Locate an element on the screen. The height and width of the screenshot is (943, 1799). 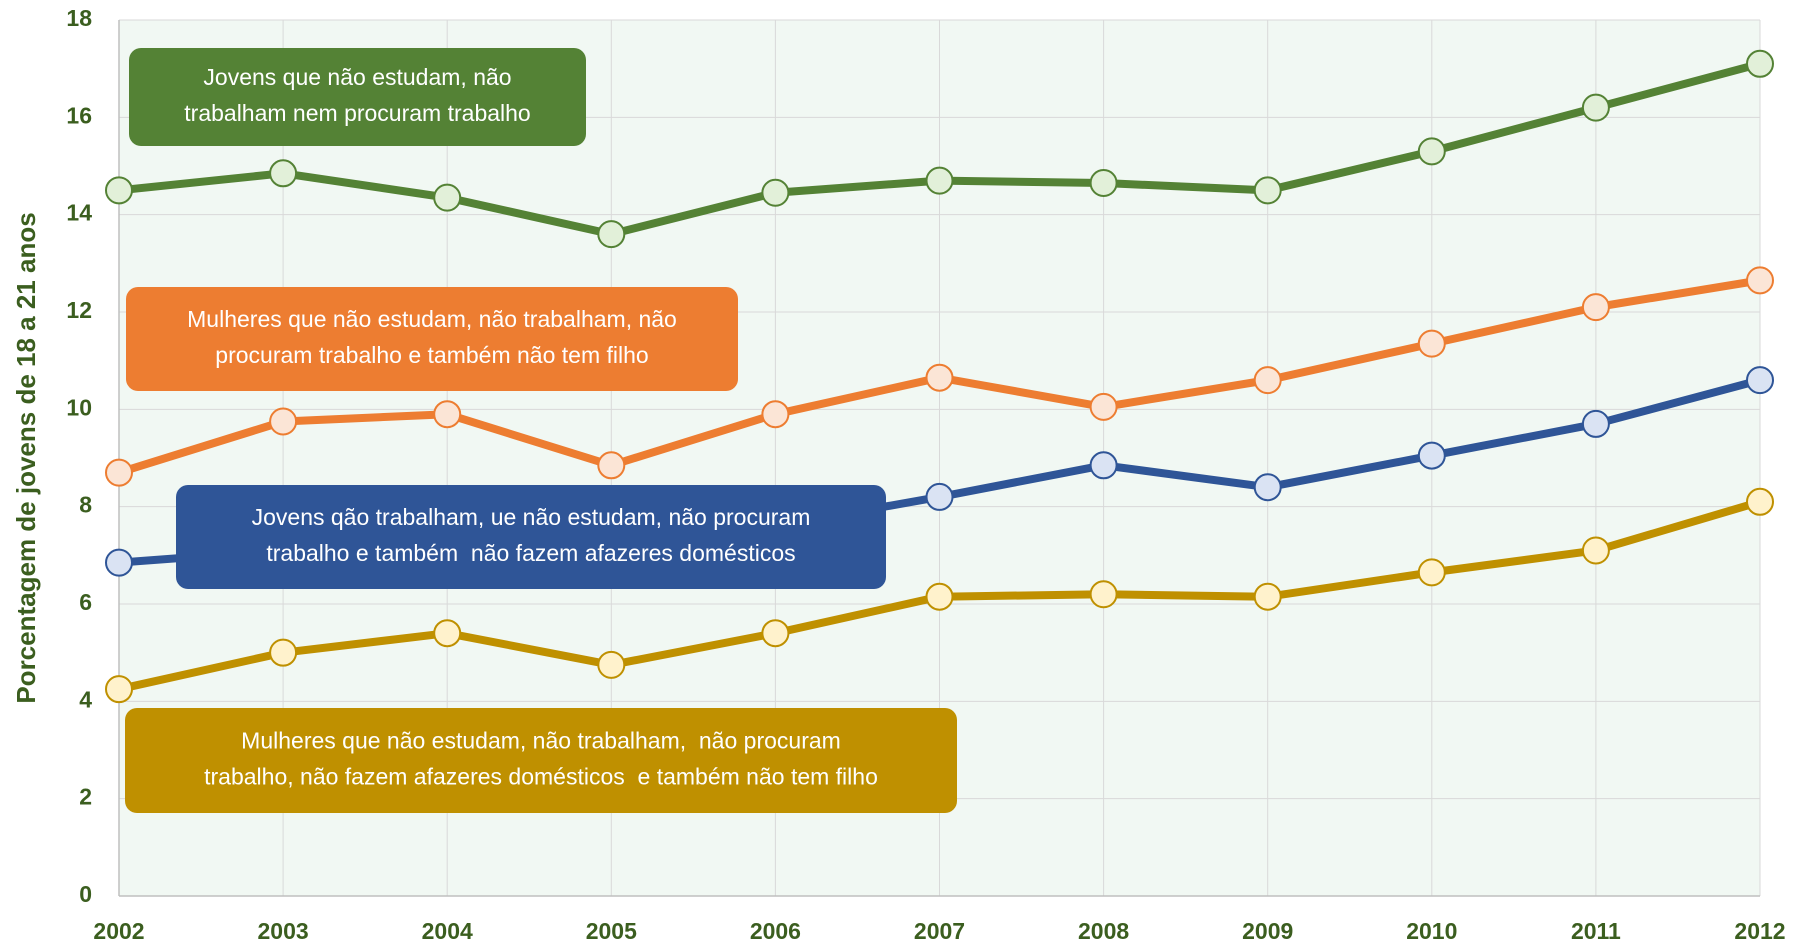
y-tick-label: 6 is located at coordinates (85, 602).